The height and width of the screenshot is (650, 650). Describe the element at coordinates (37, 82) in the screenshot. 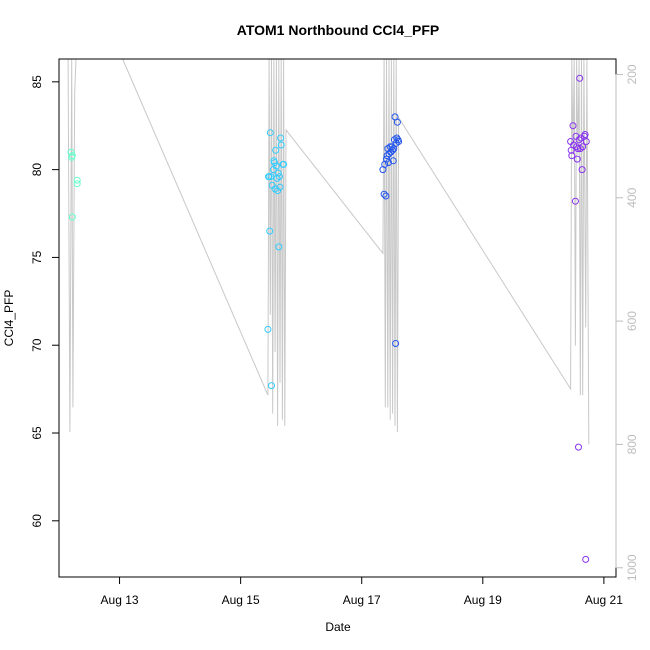

I see `y-tick-label: 85` at that location.